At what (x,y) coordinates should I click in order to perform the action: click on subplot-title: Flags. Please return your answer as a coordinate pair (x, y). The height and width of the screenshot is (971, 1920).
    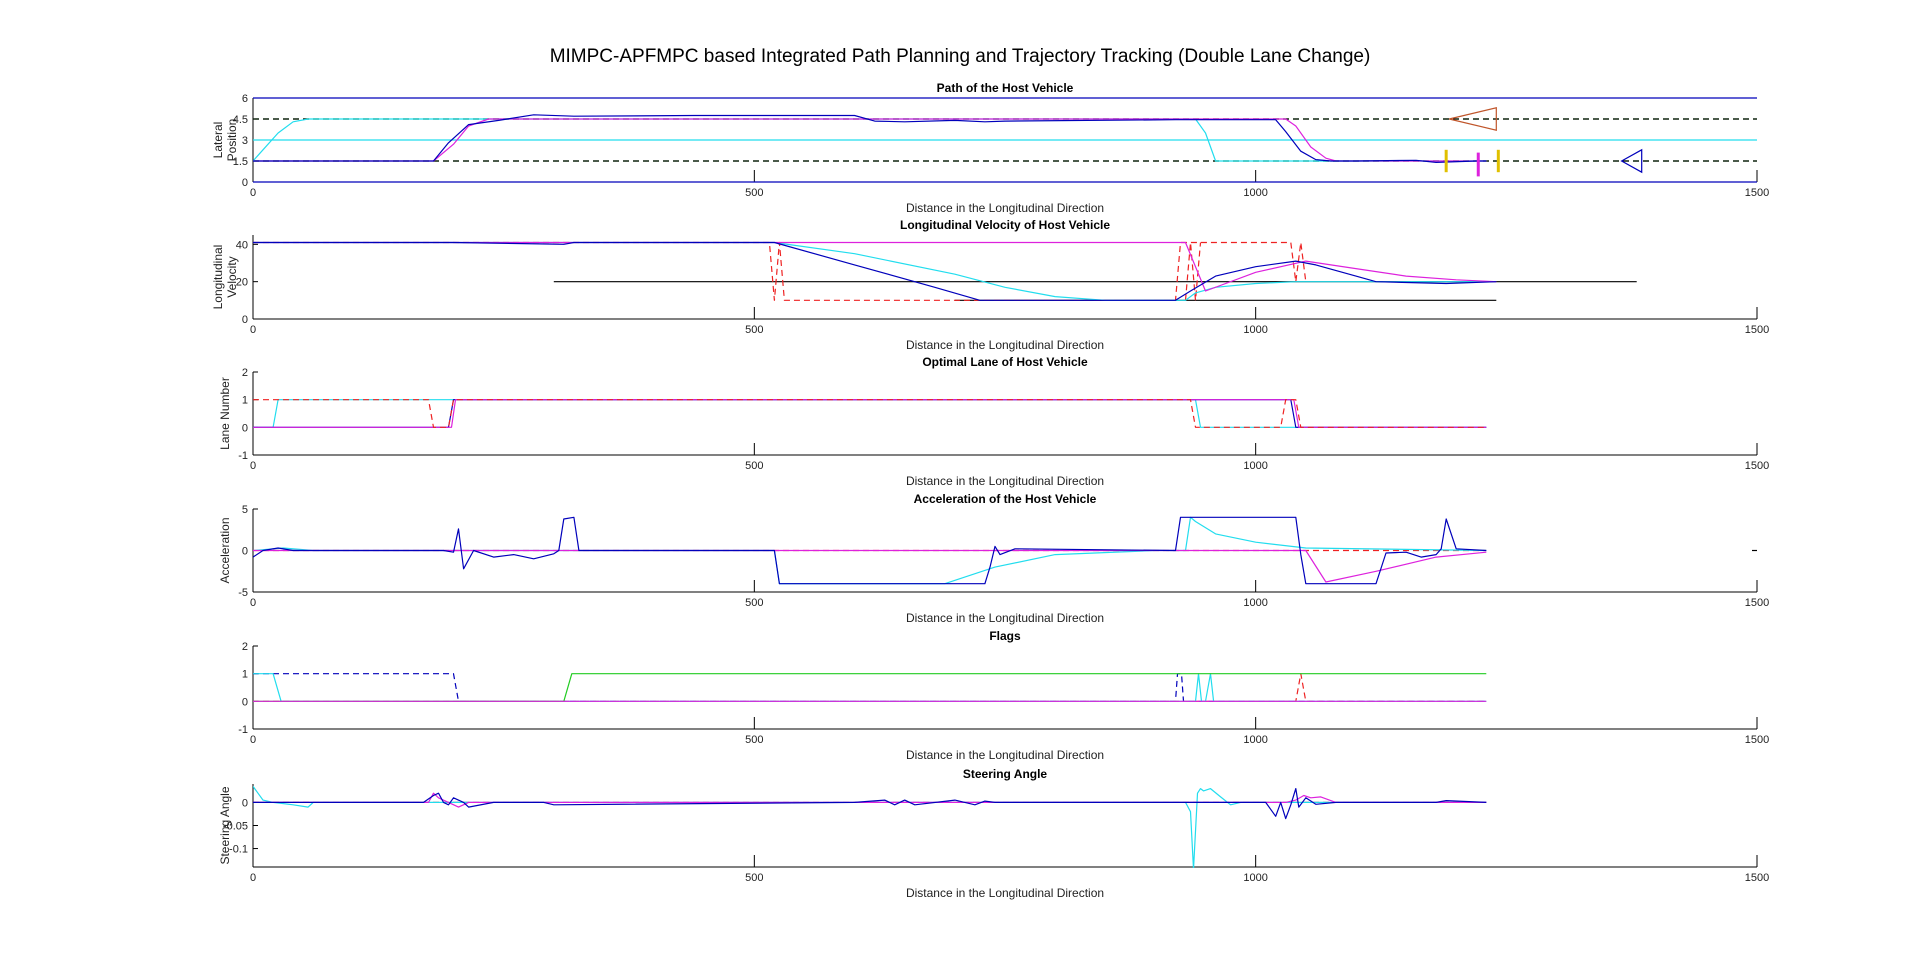
    Looking at the image, I should click on (1005, 636).